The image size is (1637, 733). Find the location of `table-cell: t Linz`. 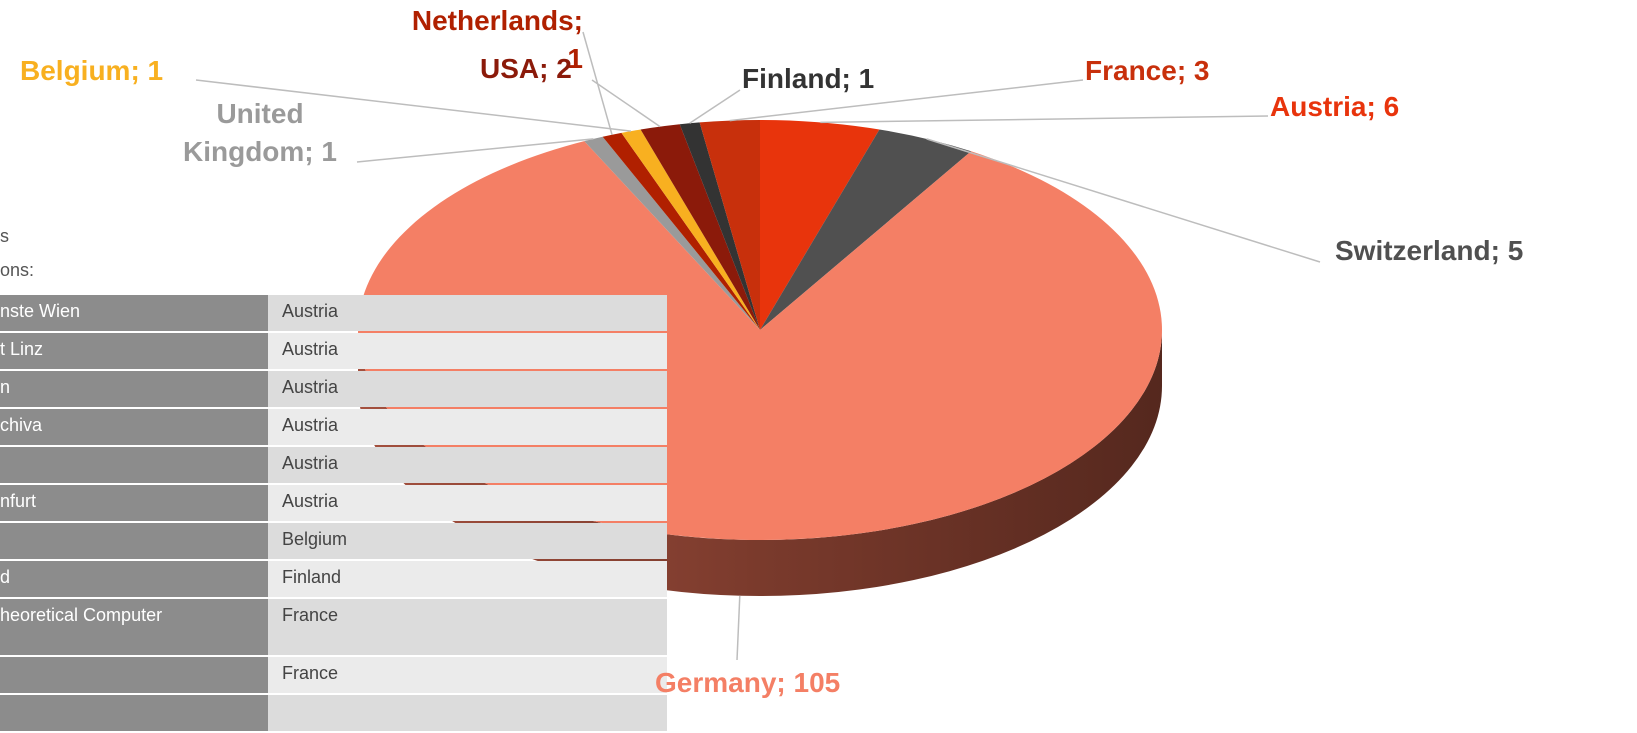

table-cell: t Linz is located at coordinates (134, 351).